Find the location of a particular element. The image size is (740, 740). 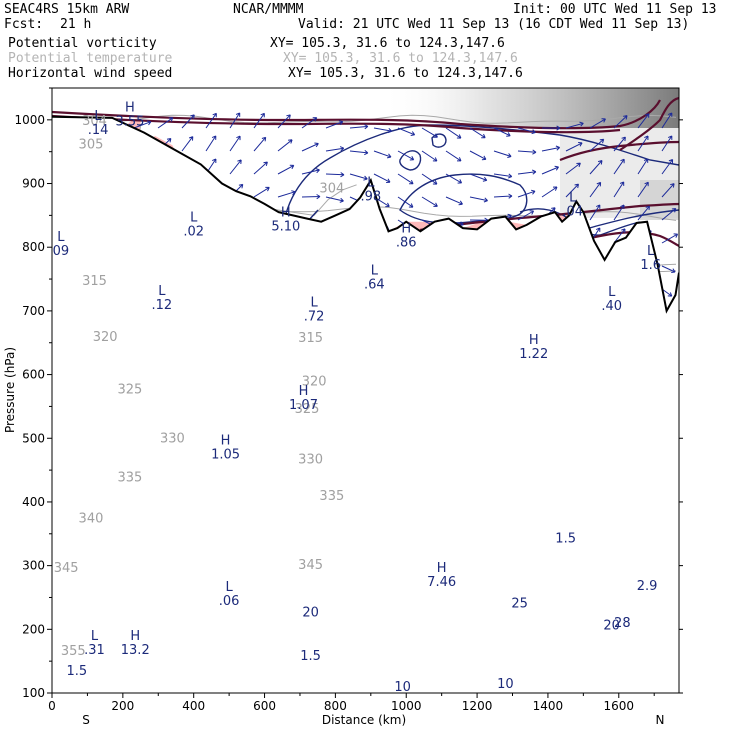

x-tick-label: 1200 is located at coordinates (477, 706).